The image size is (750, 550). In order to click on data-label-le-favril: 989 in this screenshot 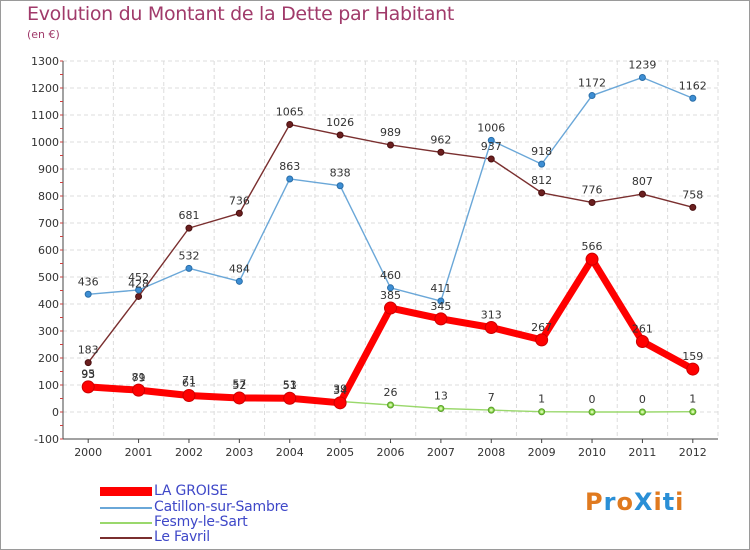, I will do `click(390, 132)`.